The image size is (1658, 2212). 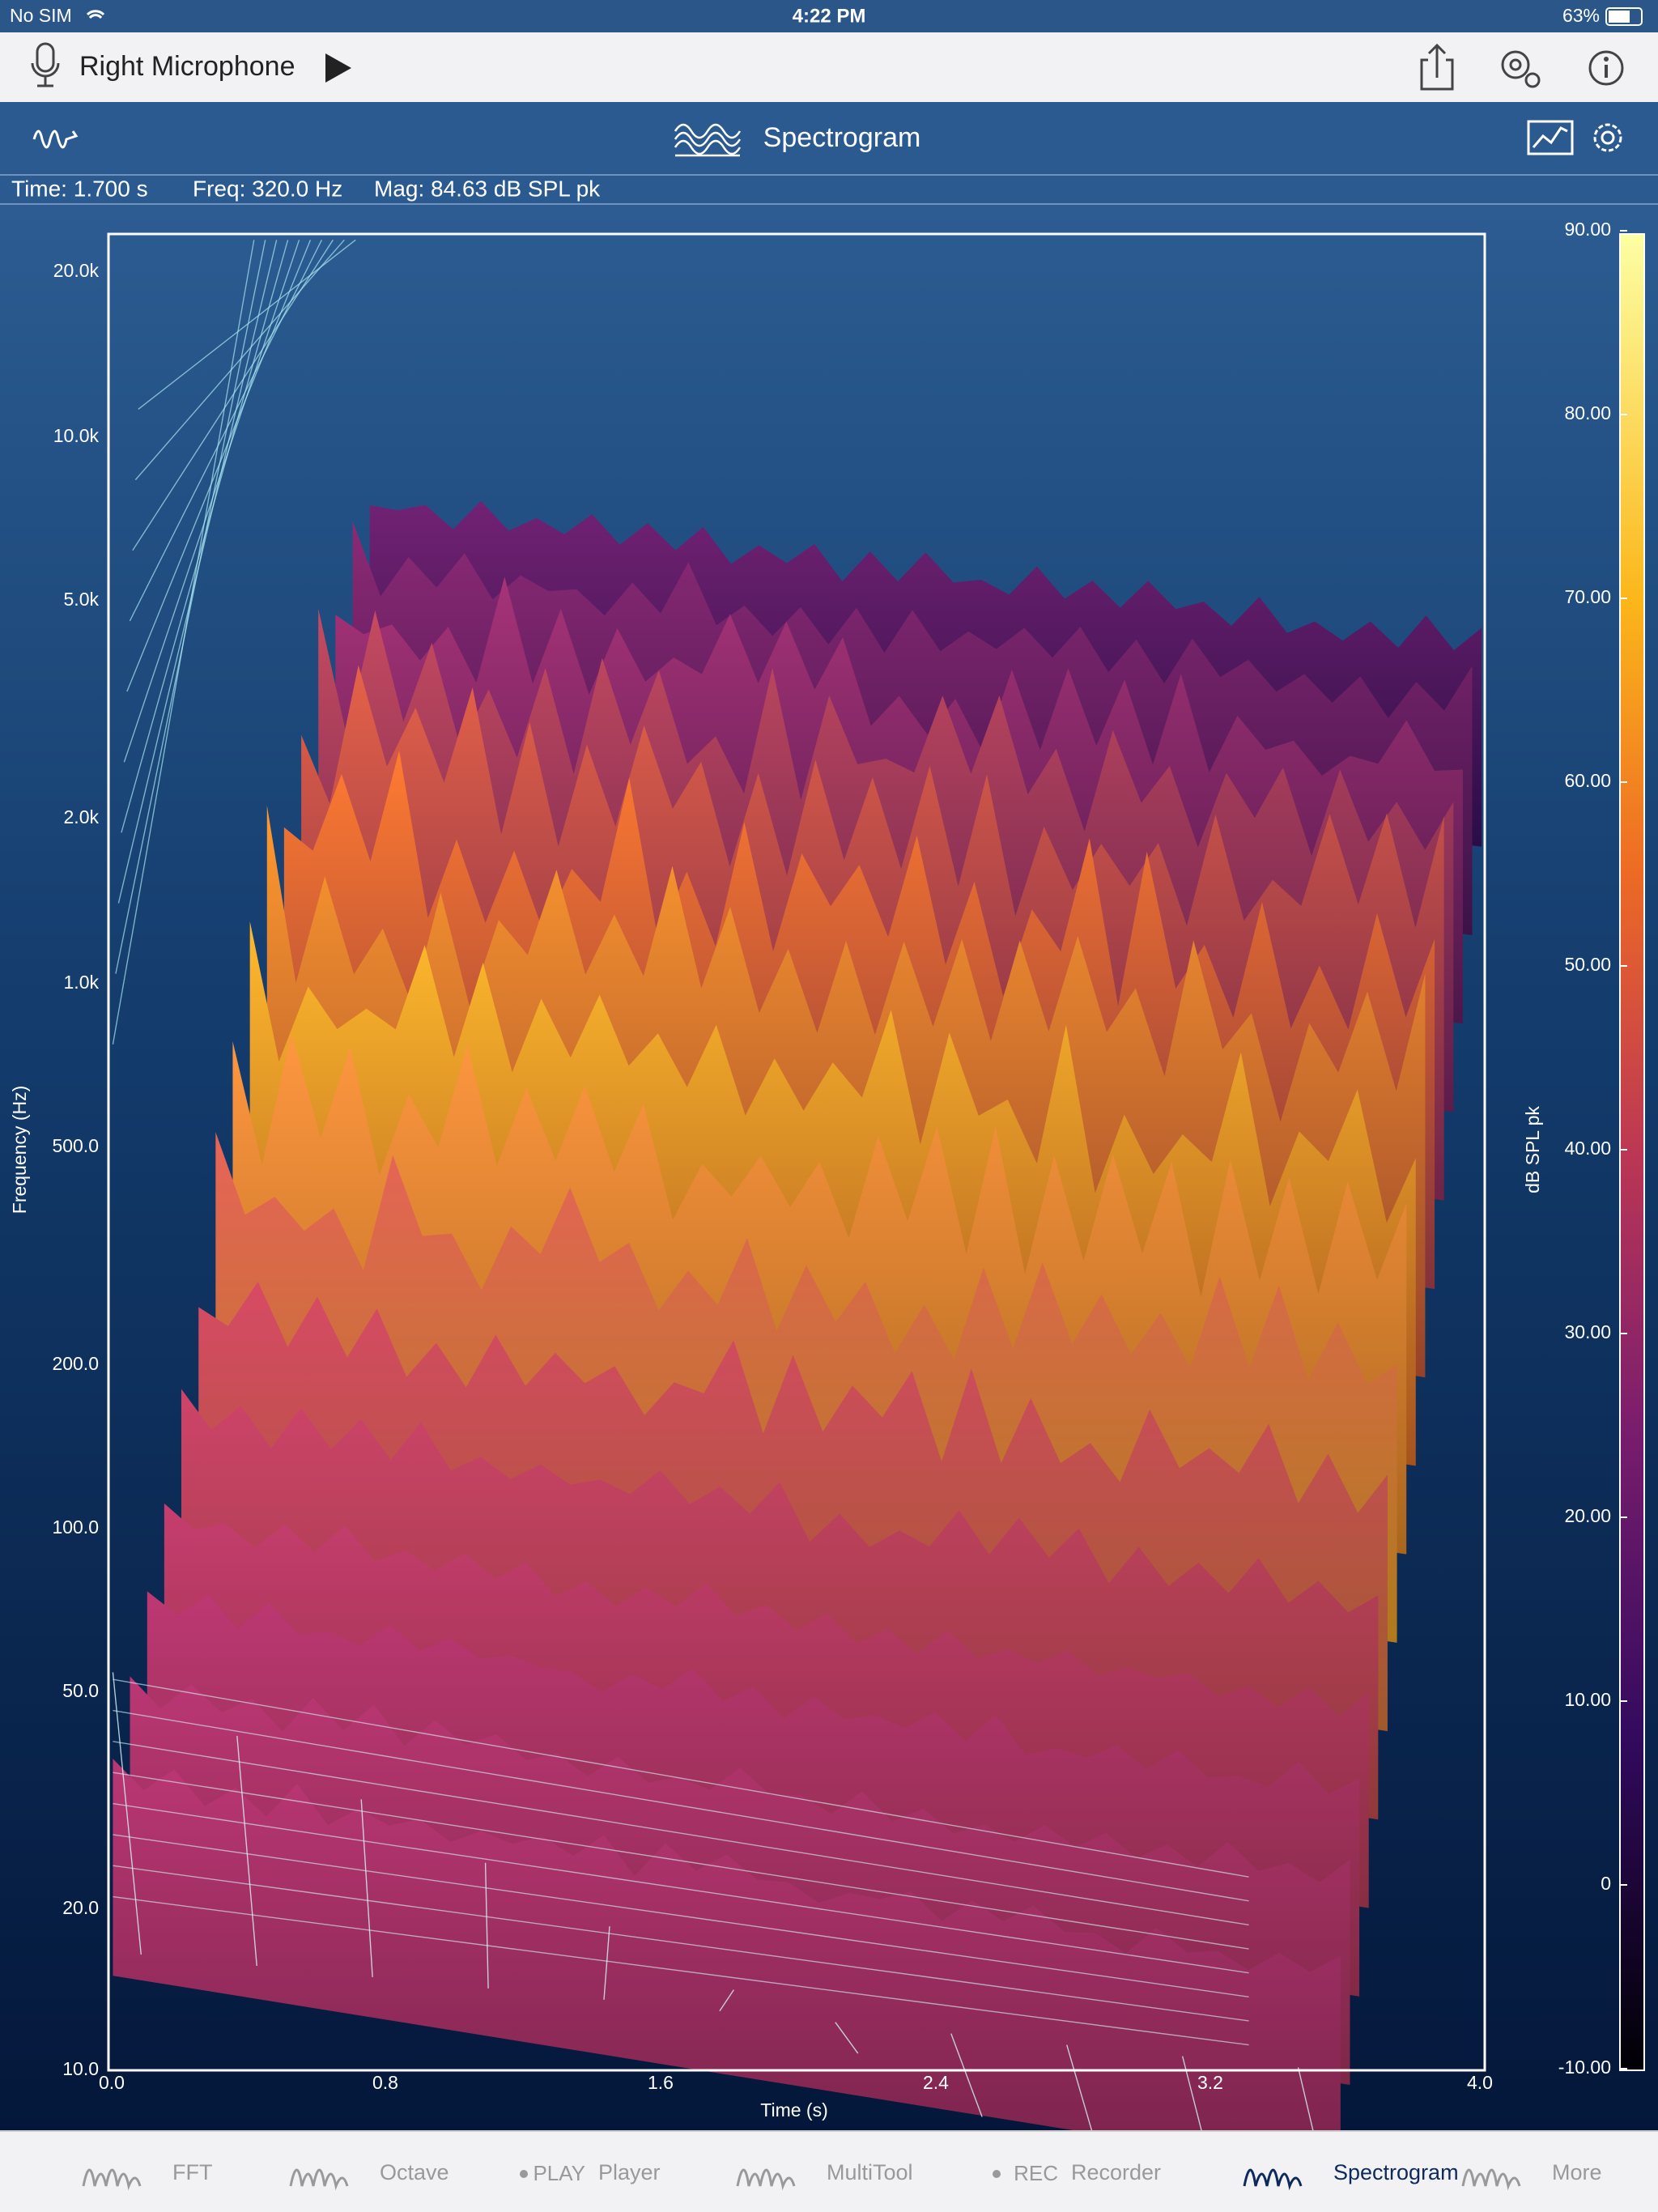 I want to click on view-settings-button, so click(x=1607, y=138).